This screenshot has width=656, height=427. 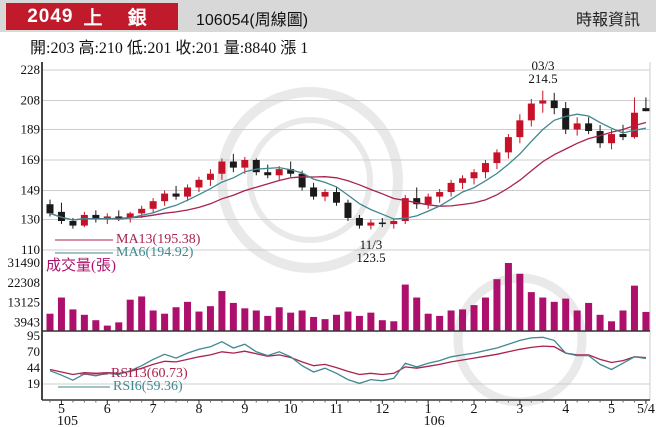 What do you see at coordinates (158, 239) in the screenshot?
I see `ma13-legend-label: MA13(195.38)` at bounding box center [158, 239].